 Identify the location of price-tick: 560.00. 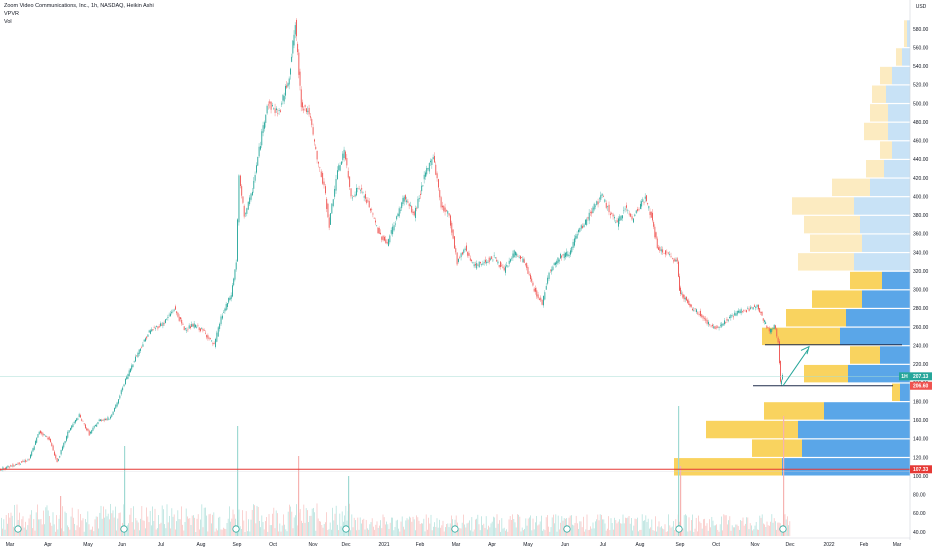
(921, 48).